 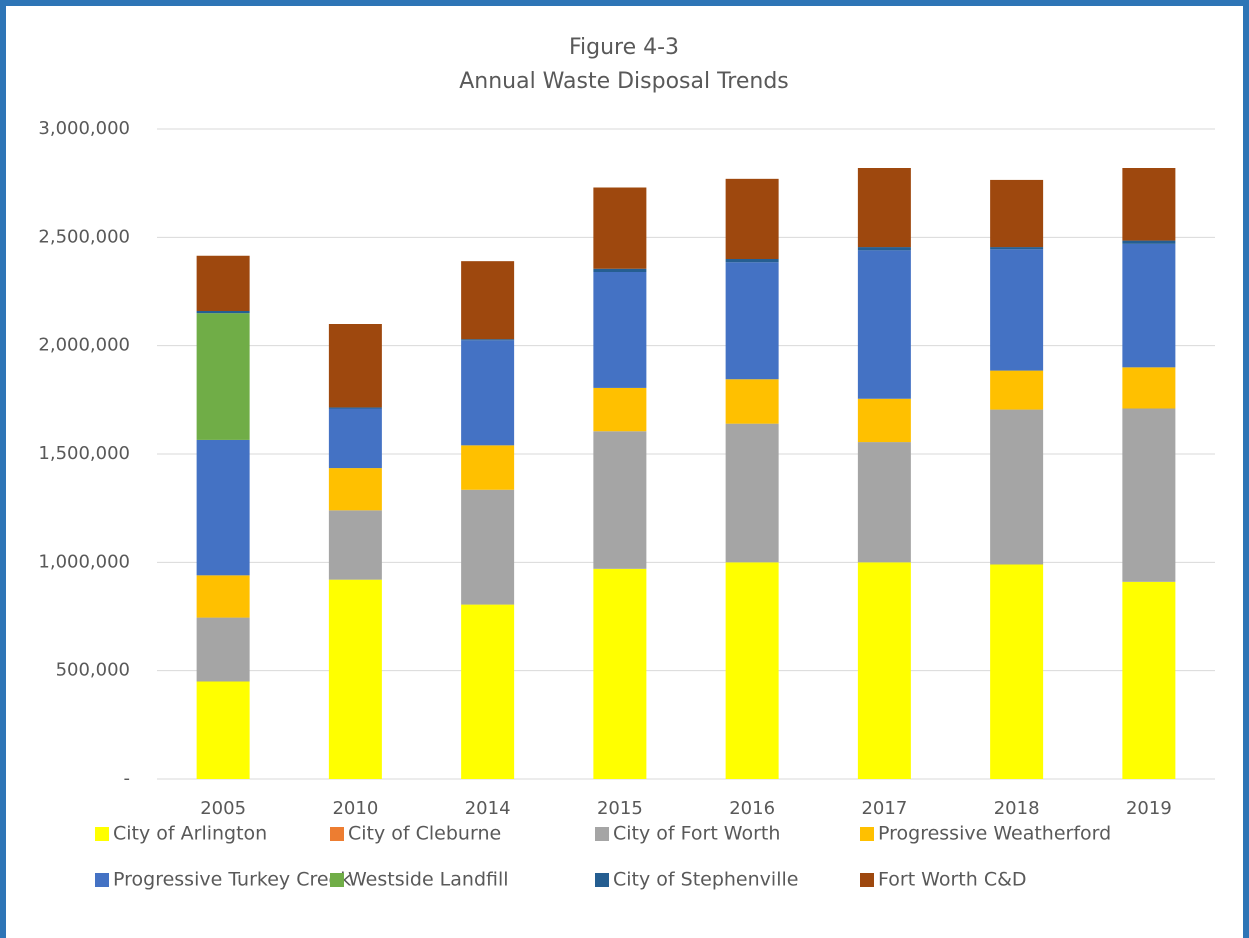 What do you see at coordinates (488, 808) in the screenshot?
I see `x-tick-label: 2014` at bounding box center [488, 808].